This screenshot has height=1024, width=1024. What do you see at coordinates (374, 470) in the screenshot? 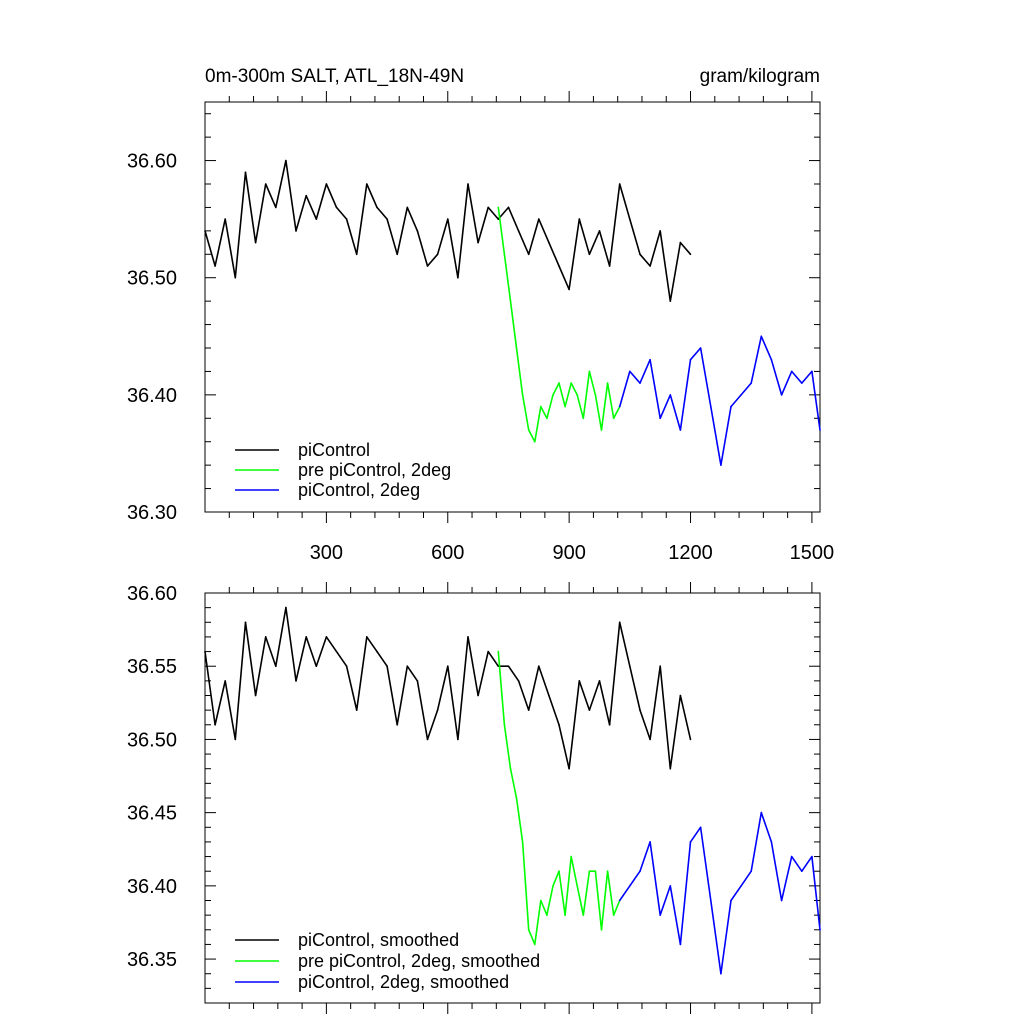
I see `legend-label: pre piControl, 2deg` at bounding box center [374, 470].